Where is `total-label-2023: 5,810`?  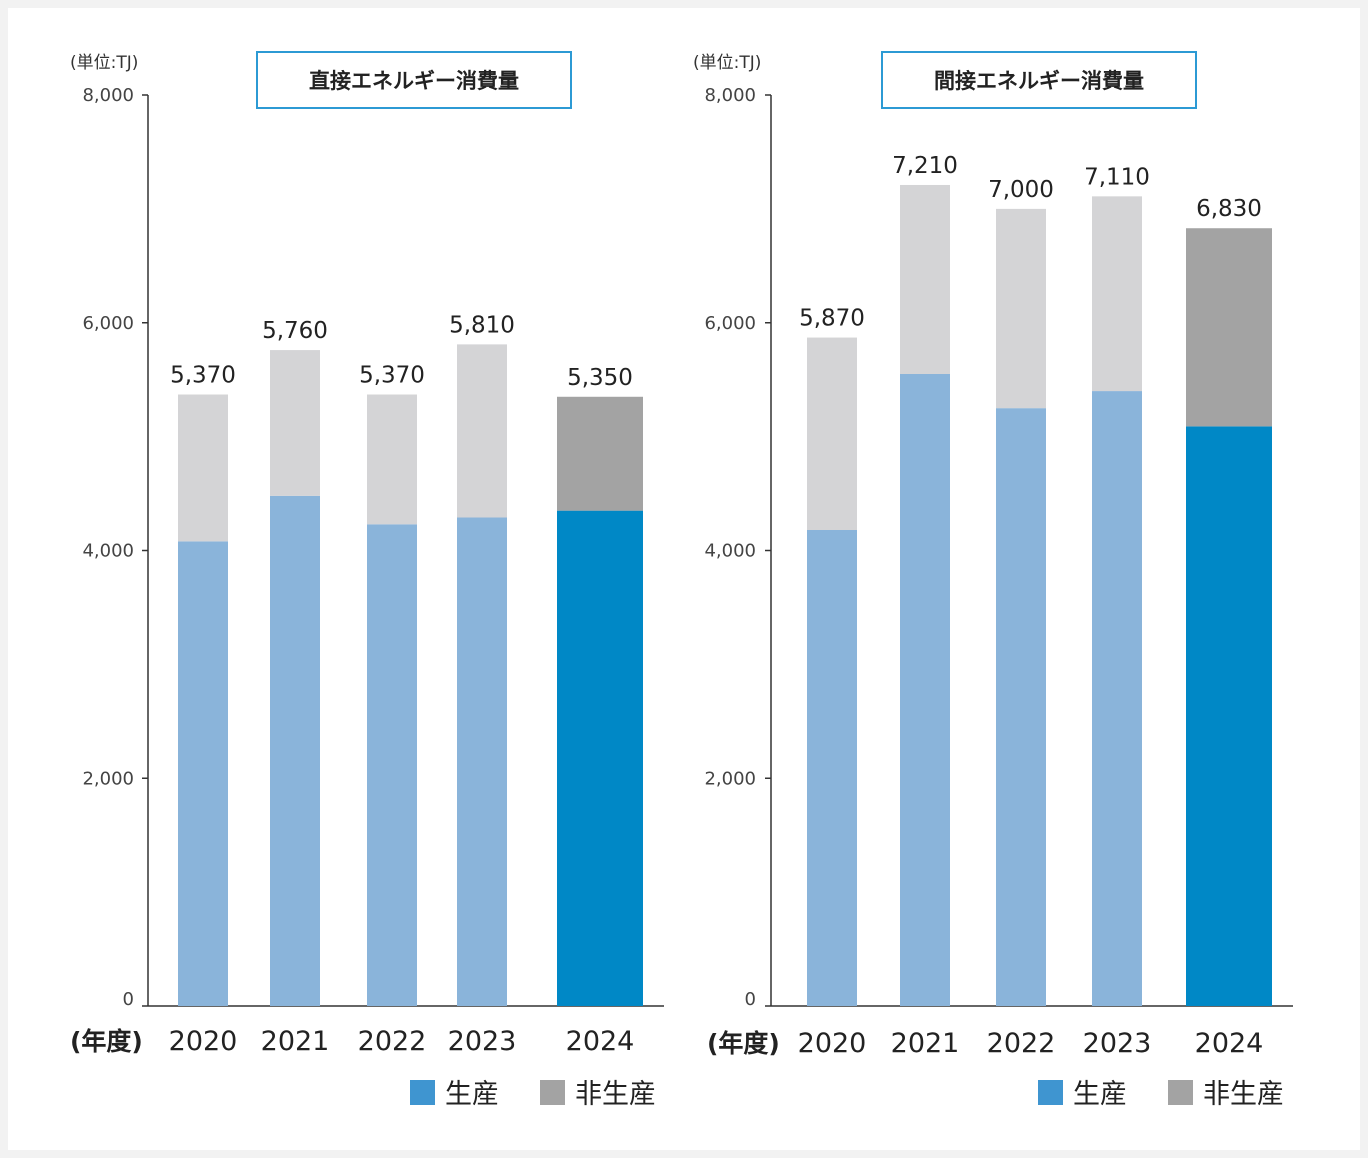 total-label-2023: 5,810 is located at coordinates (482, 325).